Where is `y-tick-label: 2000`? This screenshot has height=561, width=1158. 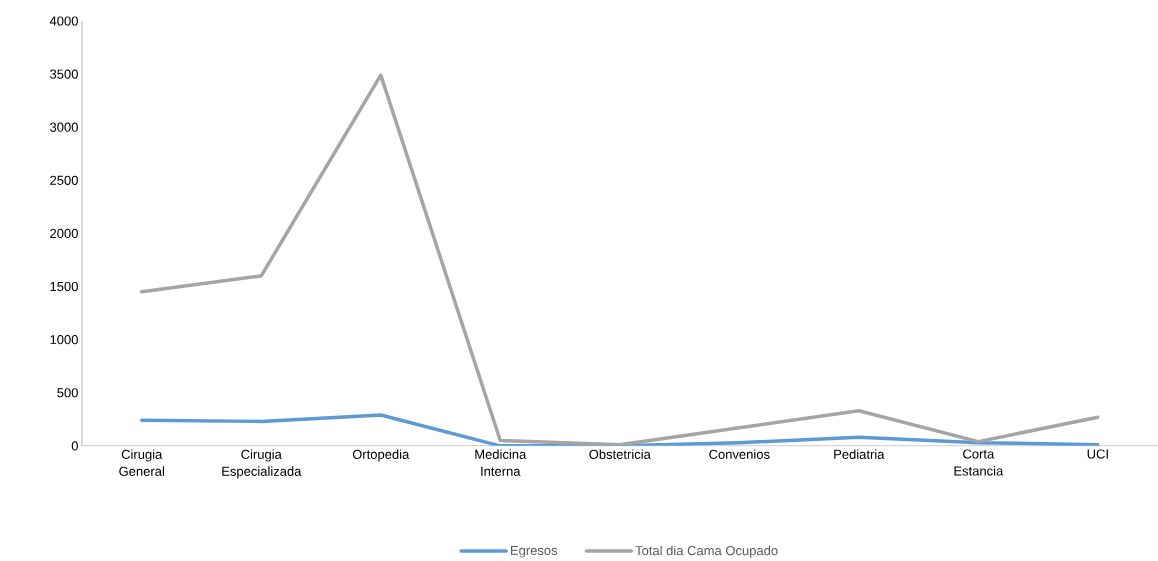 y-tick-label: 2000 is located at coordinates (64, 233).